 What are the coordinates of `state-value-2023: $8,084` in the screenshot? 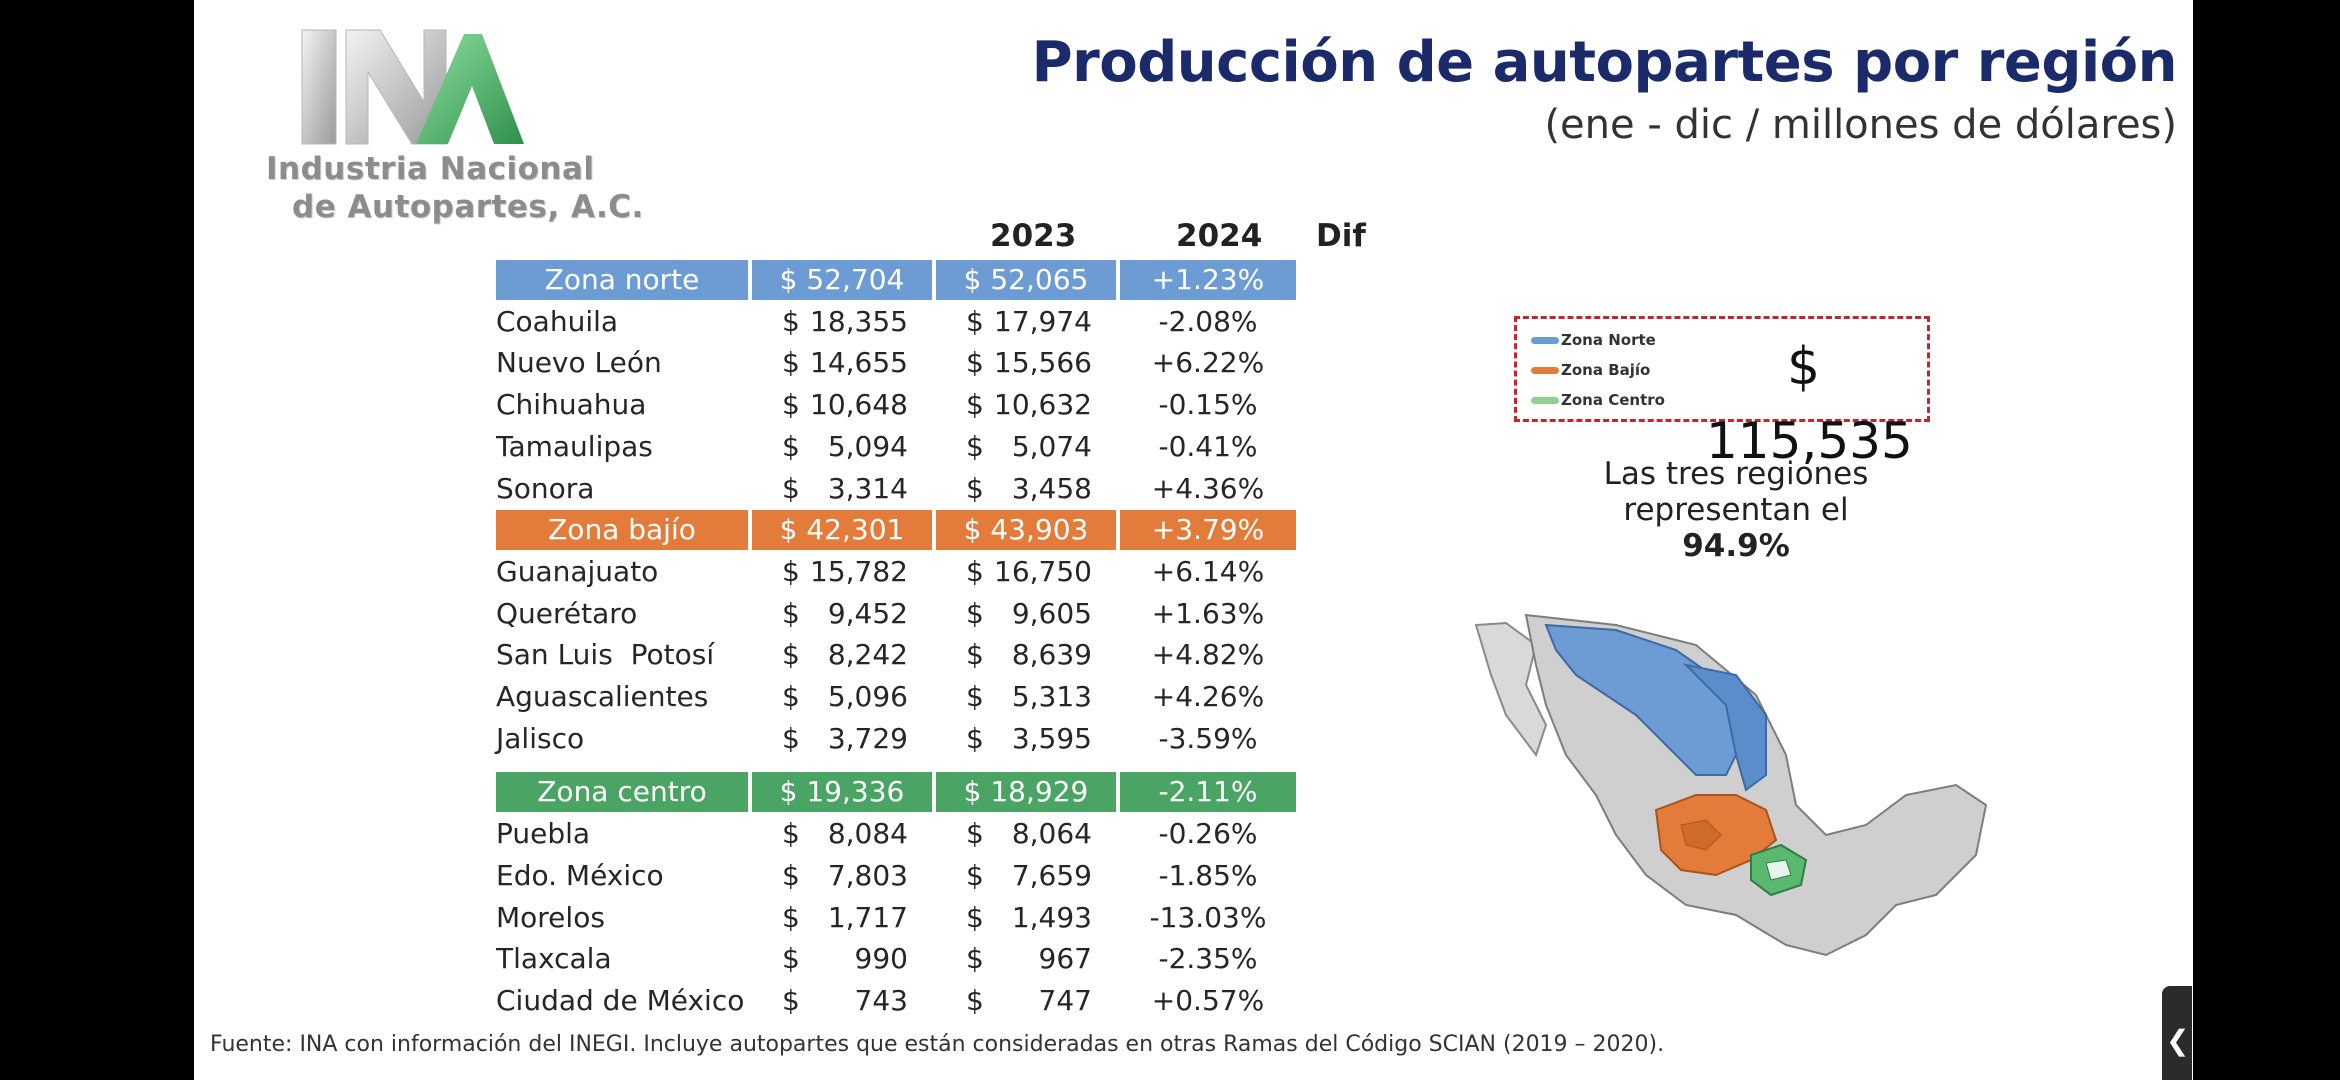 It's located at (842, 834).